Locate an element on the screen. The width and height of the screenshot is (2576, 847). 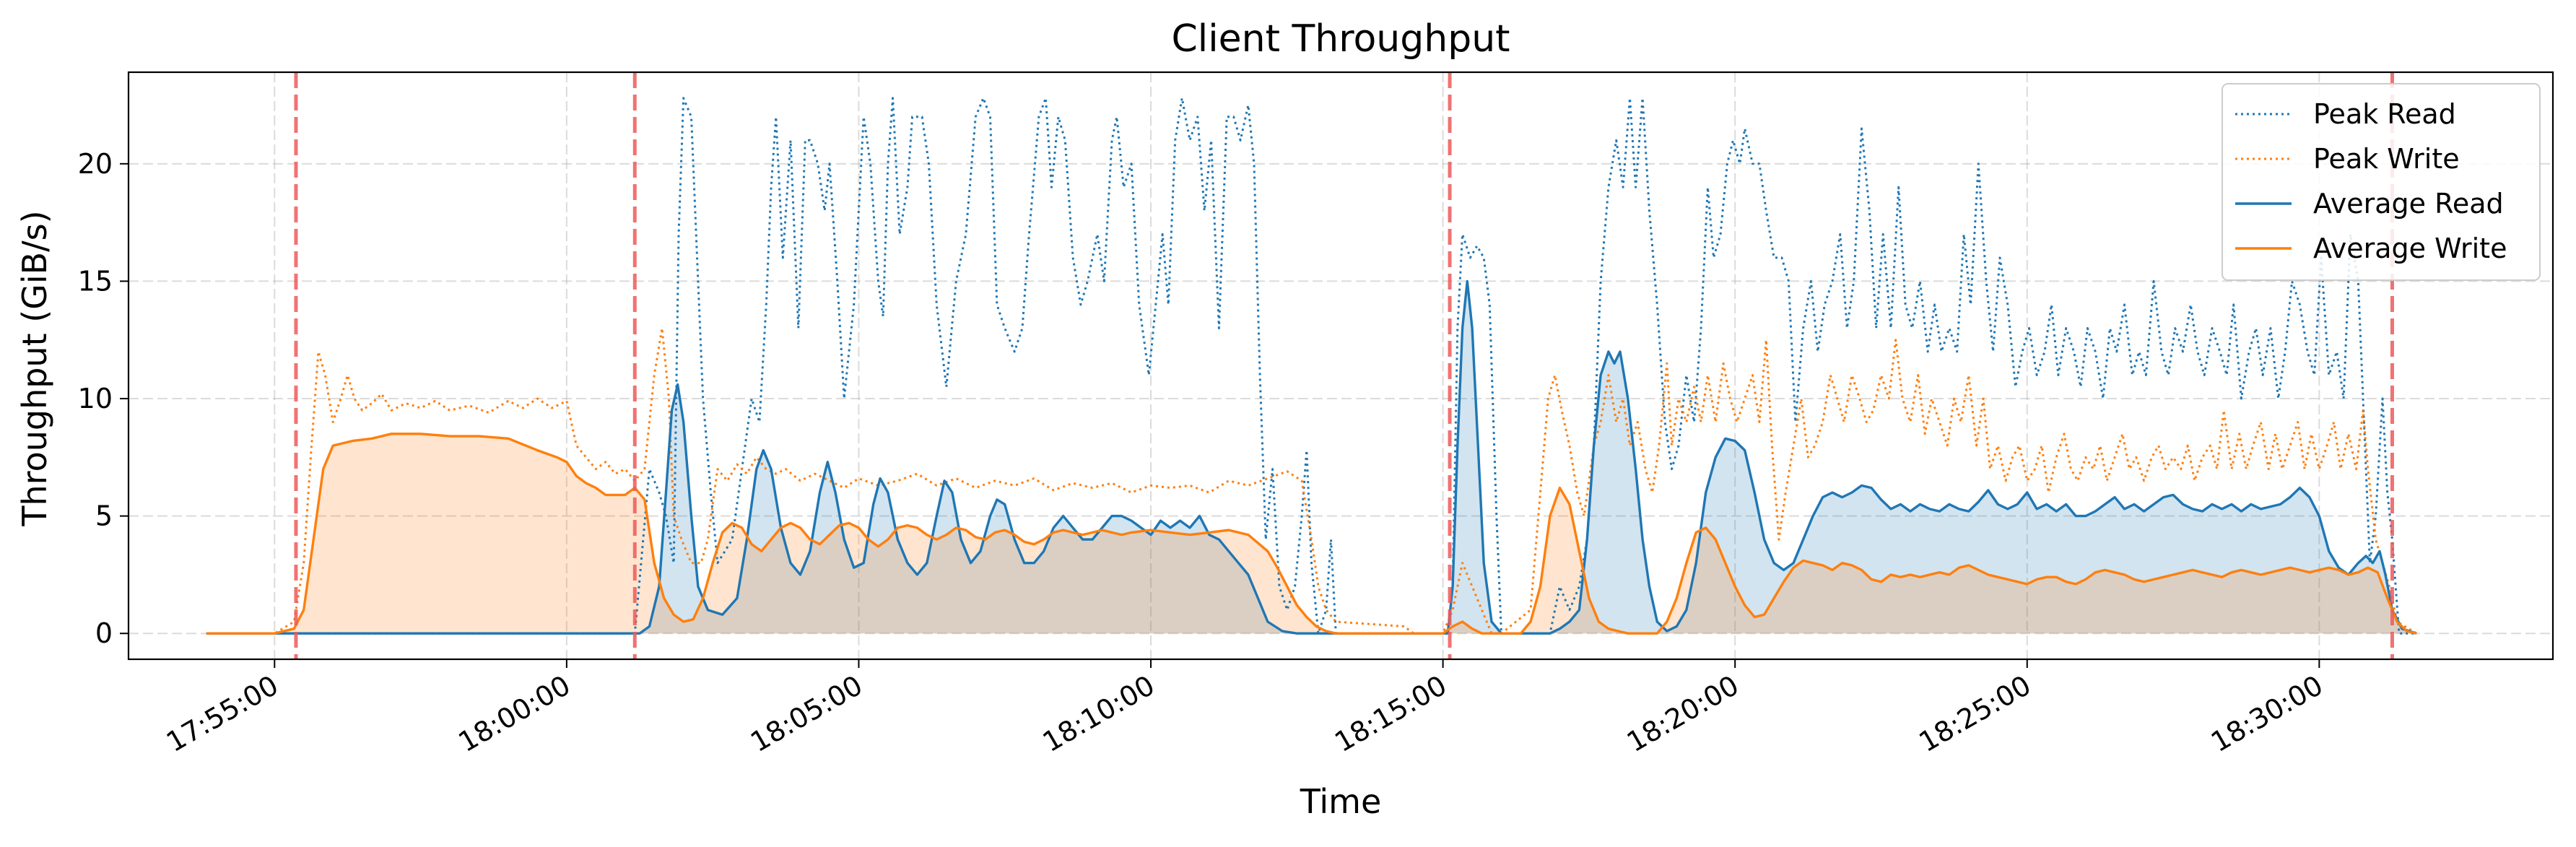
y-tick-label: 5 is located at coordinates (104, 516).